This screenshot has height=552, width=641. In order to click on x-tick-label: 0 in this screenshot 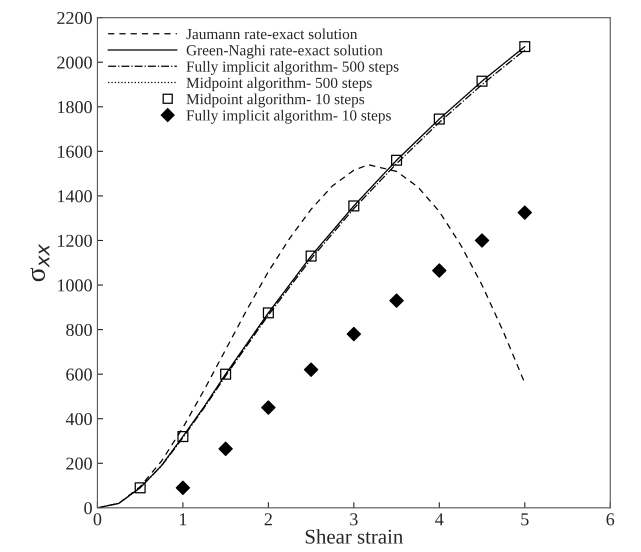, I will do `click(98, 519)`.